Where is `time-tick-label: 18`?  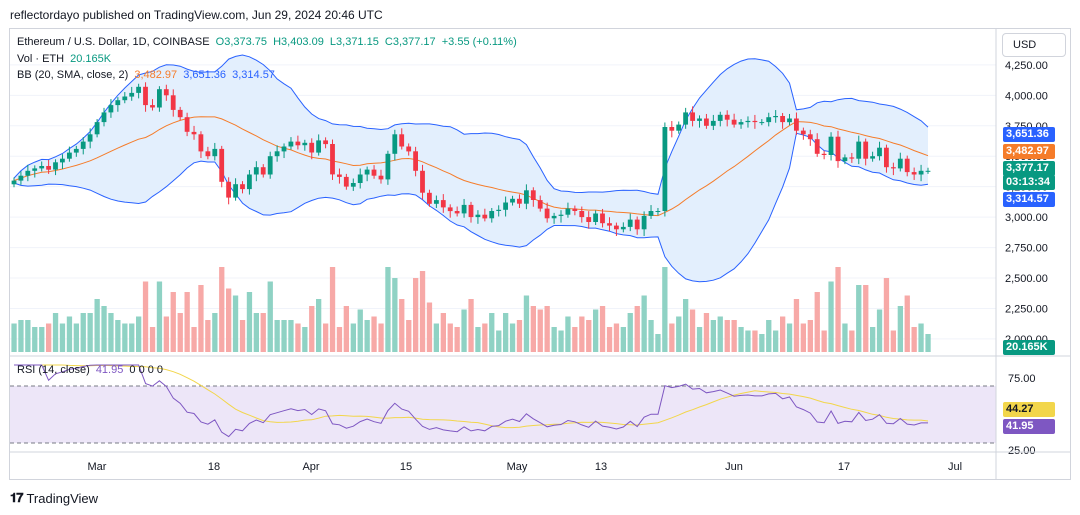 time-tick-label: 18 is located at coordinates (214, 467).